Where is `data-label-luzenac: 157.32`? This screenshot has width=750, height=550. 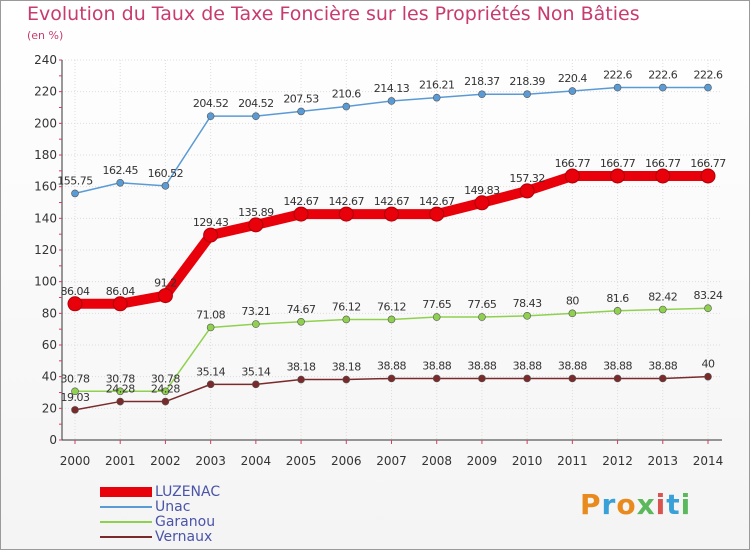 data-label-luzenac: 157.32 is located at coordinates (527, 178).